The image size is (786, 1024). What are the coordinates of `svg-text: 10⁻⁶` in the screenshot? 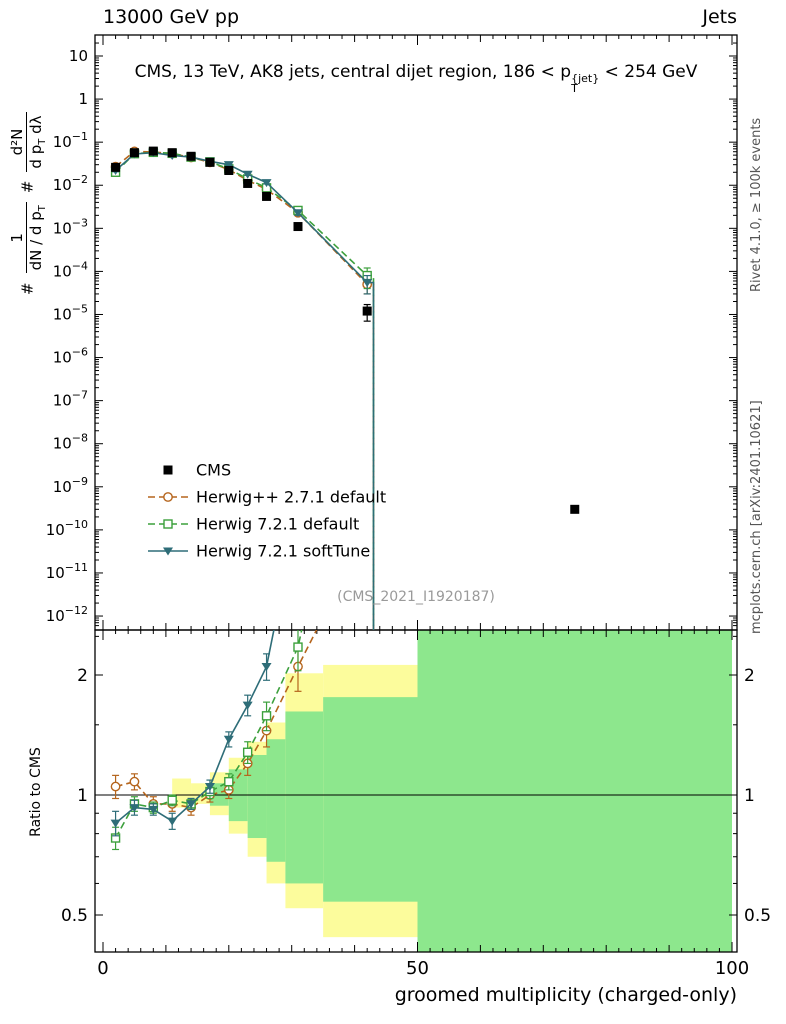 It's located at (70, 356).